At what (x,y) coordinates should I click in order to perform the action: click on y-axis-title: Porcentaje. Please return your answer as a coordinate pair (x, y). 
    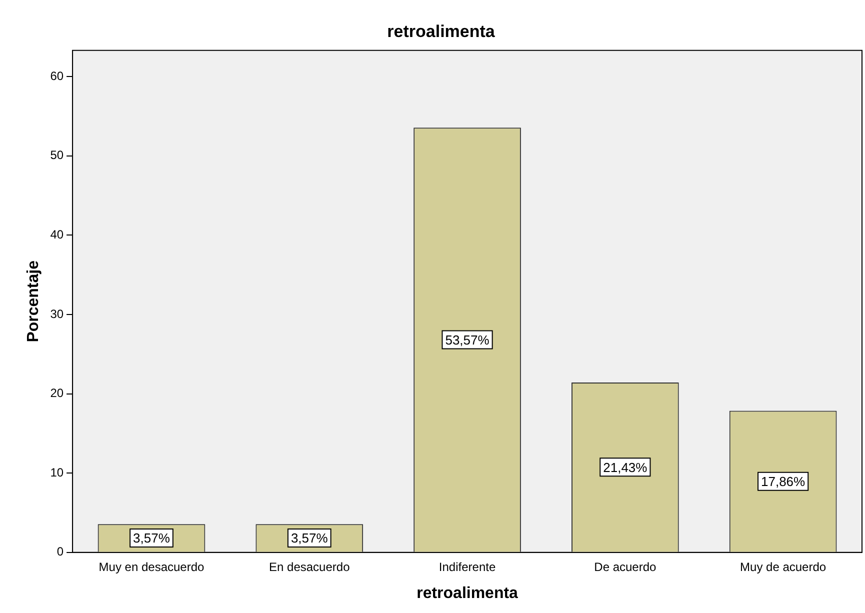
    Looking at the image, I should click on (33, 301).